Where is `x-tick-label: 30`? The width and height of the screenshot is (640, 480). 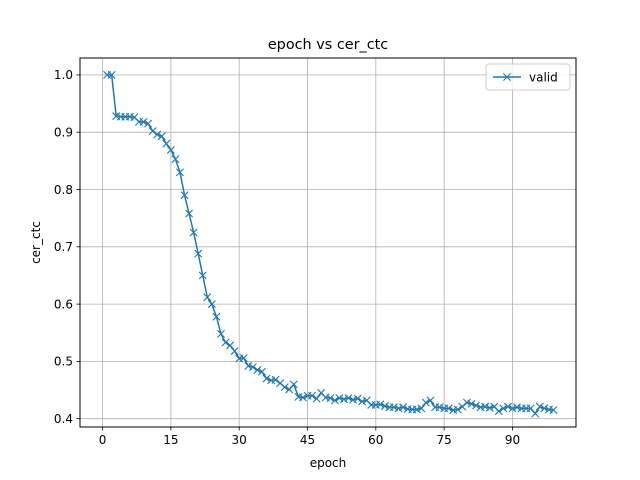 x-tick-label: 30 is located at coordinates (239, 440).